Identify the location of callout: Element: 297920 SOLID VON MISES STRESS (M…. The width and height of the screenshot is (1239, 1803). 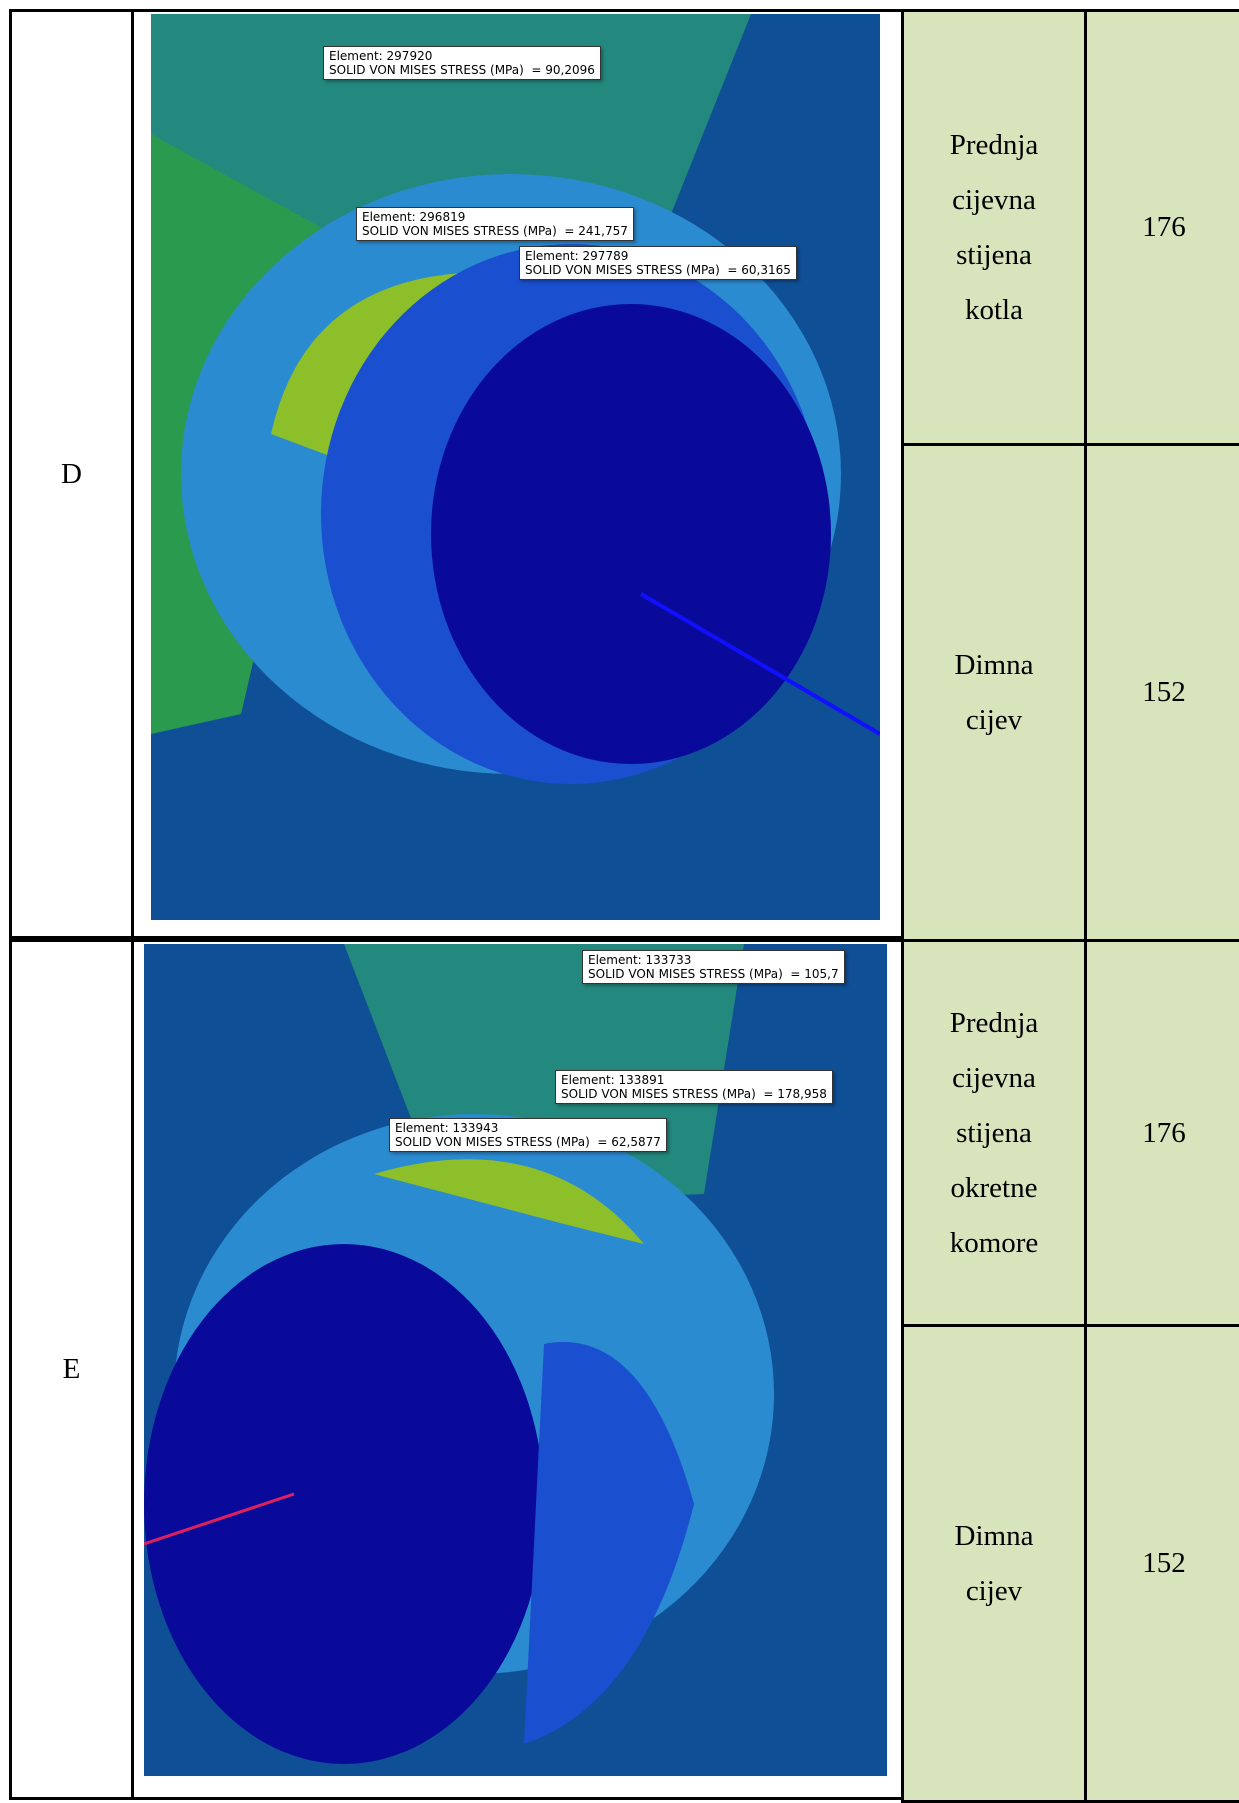
(462, 63).